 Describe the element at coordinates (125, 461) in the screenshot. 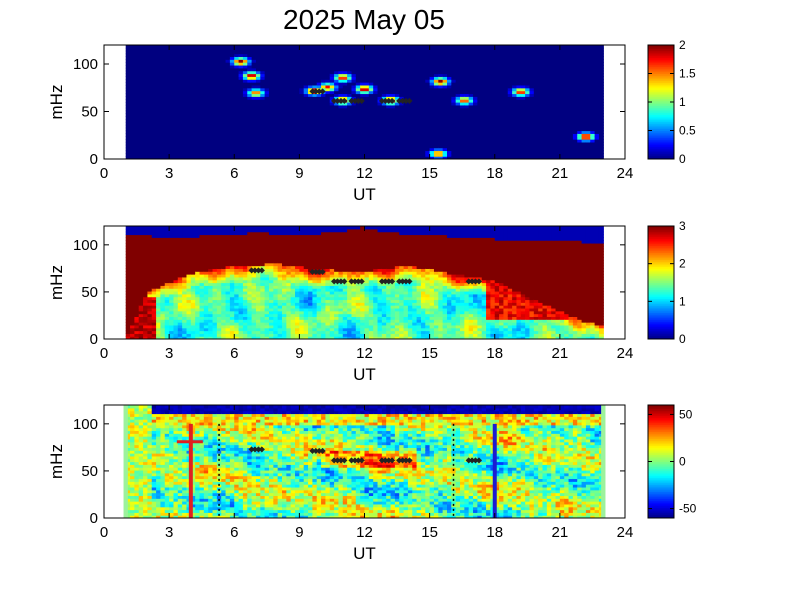

I see `edge-band-left` at that location.